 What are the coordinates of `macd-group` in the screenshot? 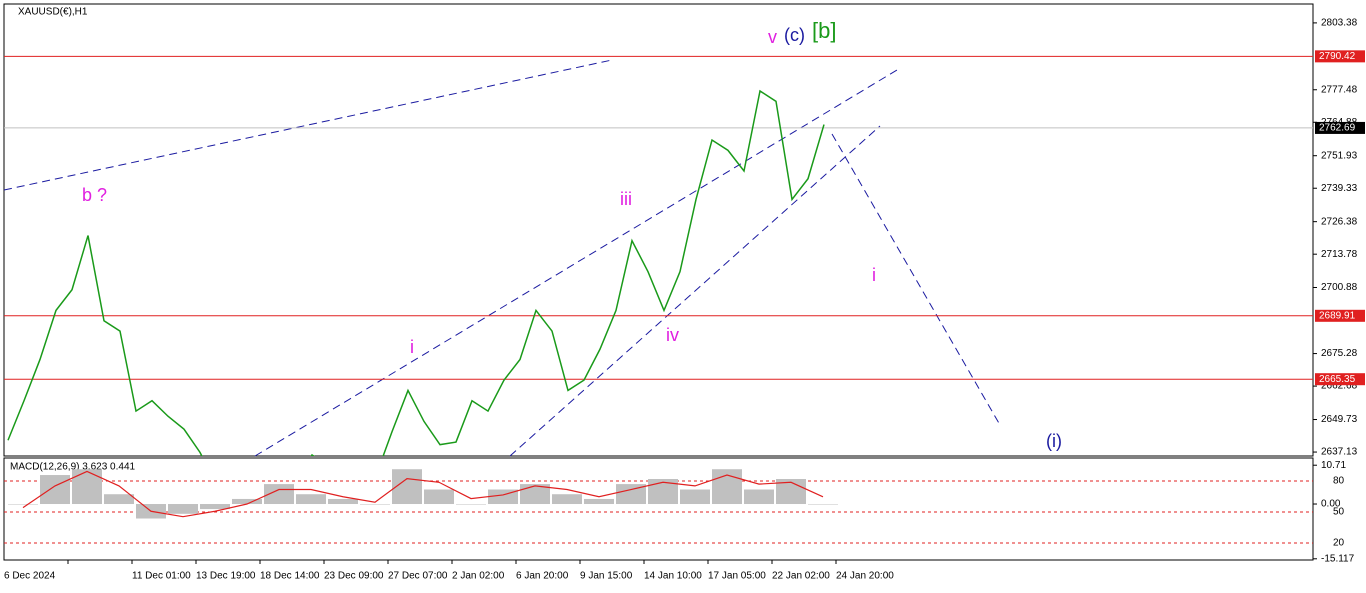 It's located at (423, 494).